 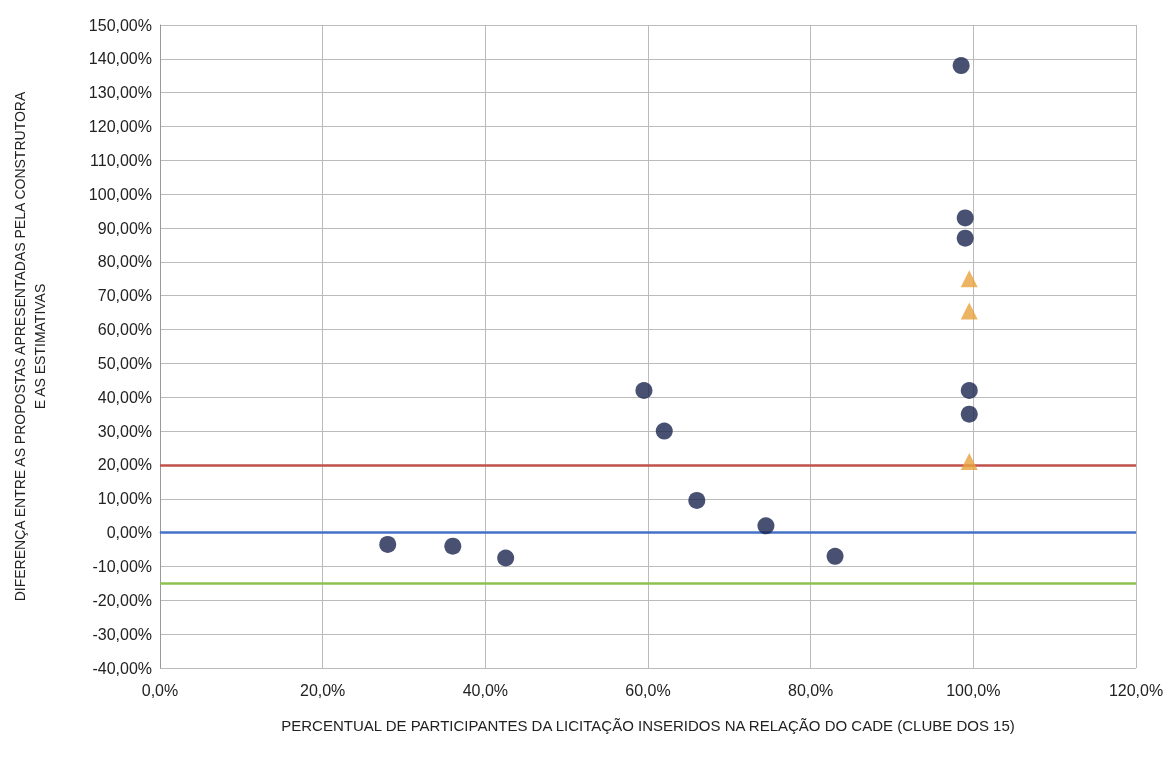 I want to click on y-tick-label: 90,00%, so click(x=124, y=228).